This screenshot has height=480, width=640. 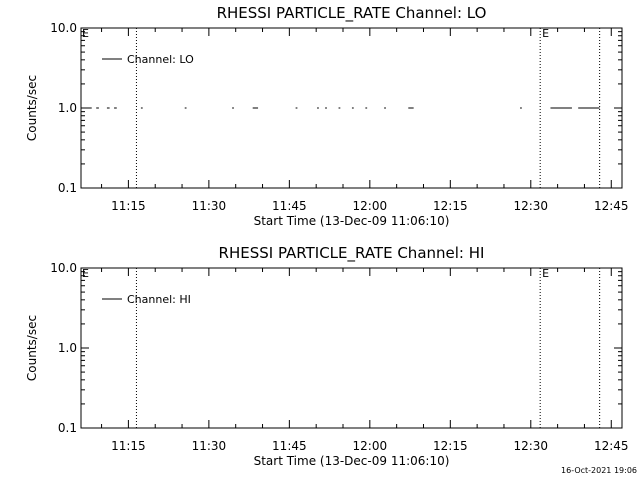 I want to click on panel-1-ytick-label: 1.0, so click(x=67, y=108).